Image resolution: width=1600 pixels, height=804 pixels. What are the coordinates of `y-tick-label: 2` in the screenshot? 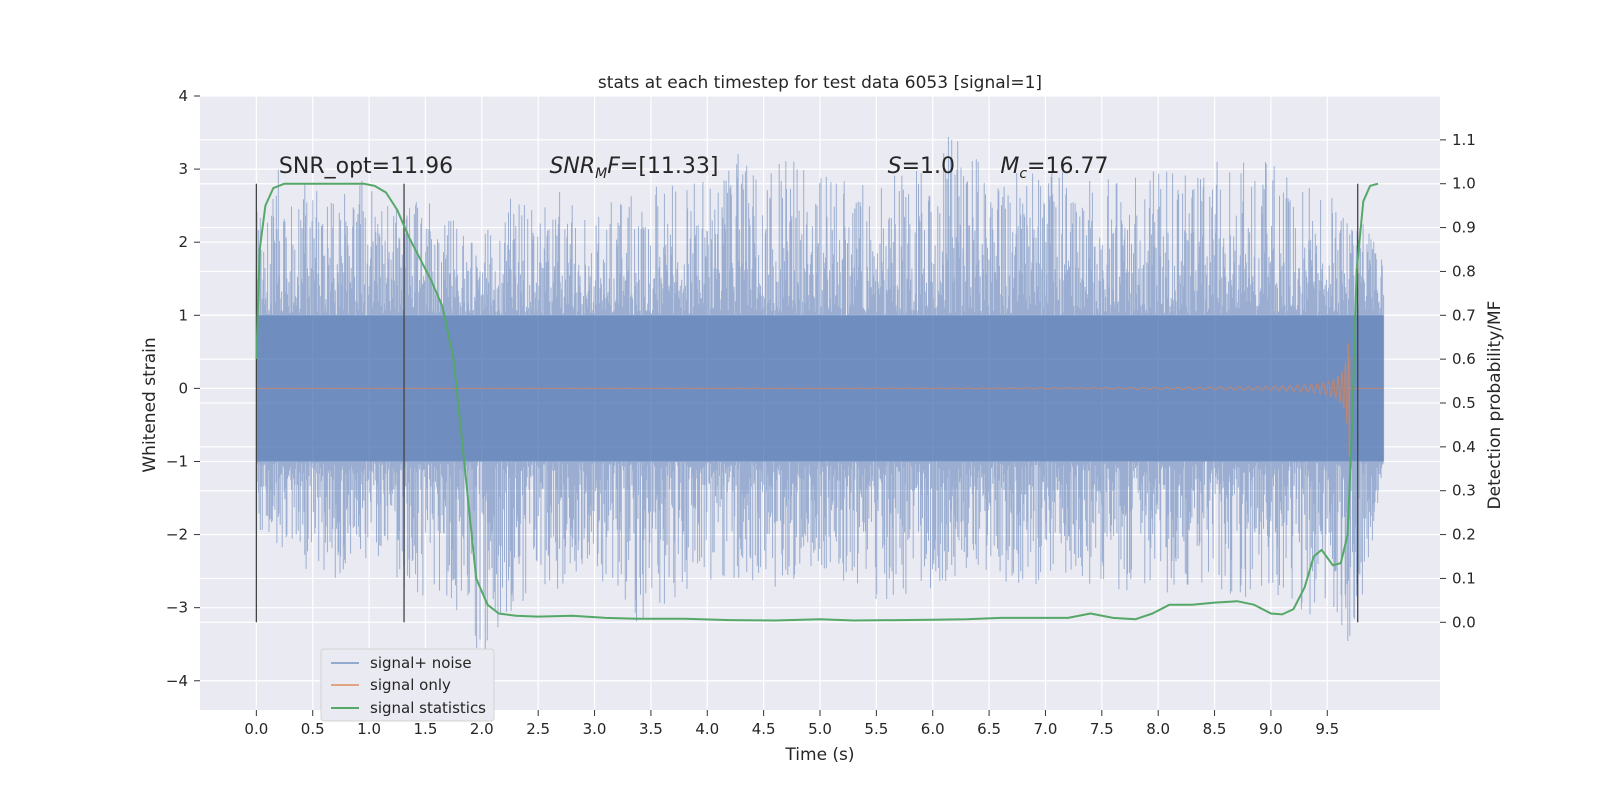 It's located at (183, 242).